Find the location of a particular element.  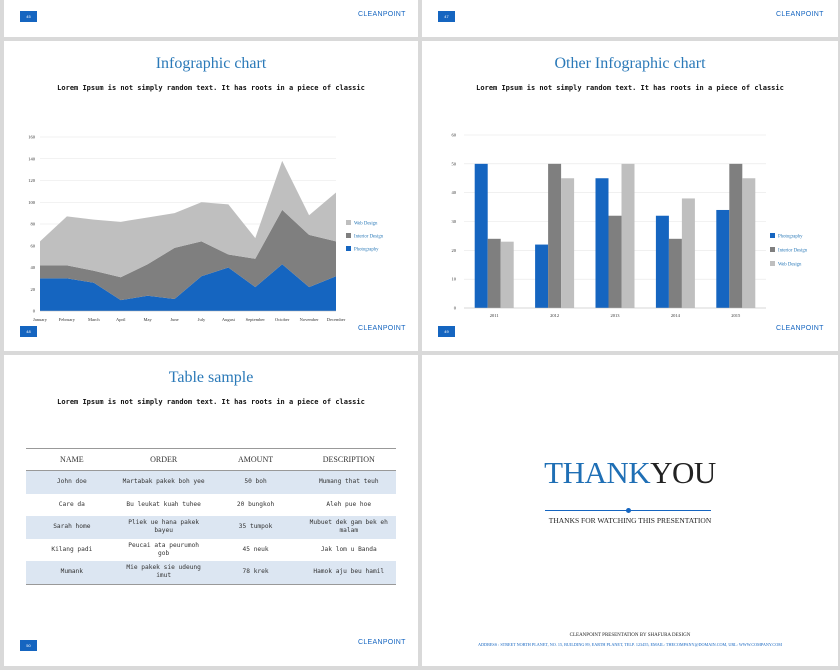

top-right-slide: 47 CLEANPOINT is located at coordinates (630, 18).